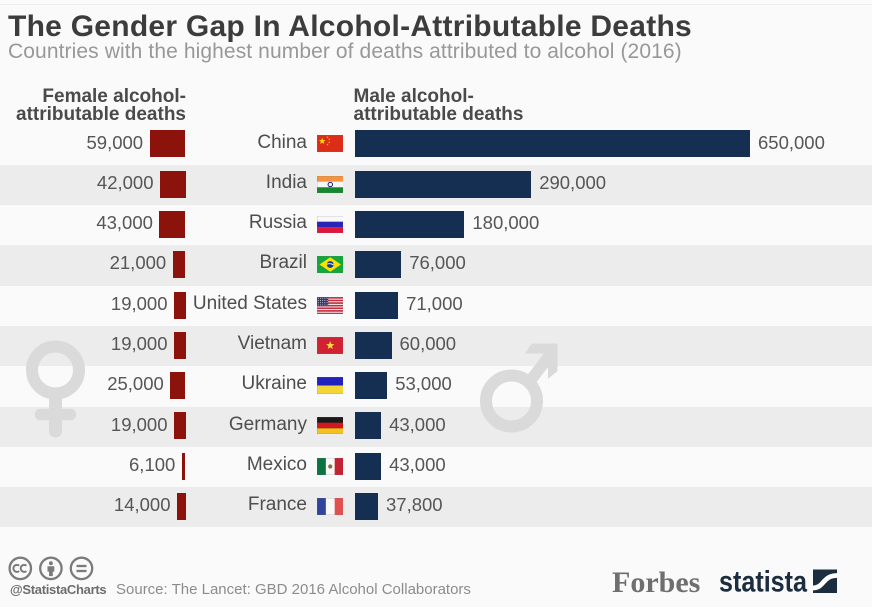 This screenshot has width=872, height=607. Describe the element at coordinates (763, 581) in the screenshot. I see `svg-text: statista` at that location.